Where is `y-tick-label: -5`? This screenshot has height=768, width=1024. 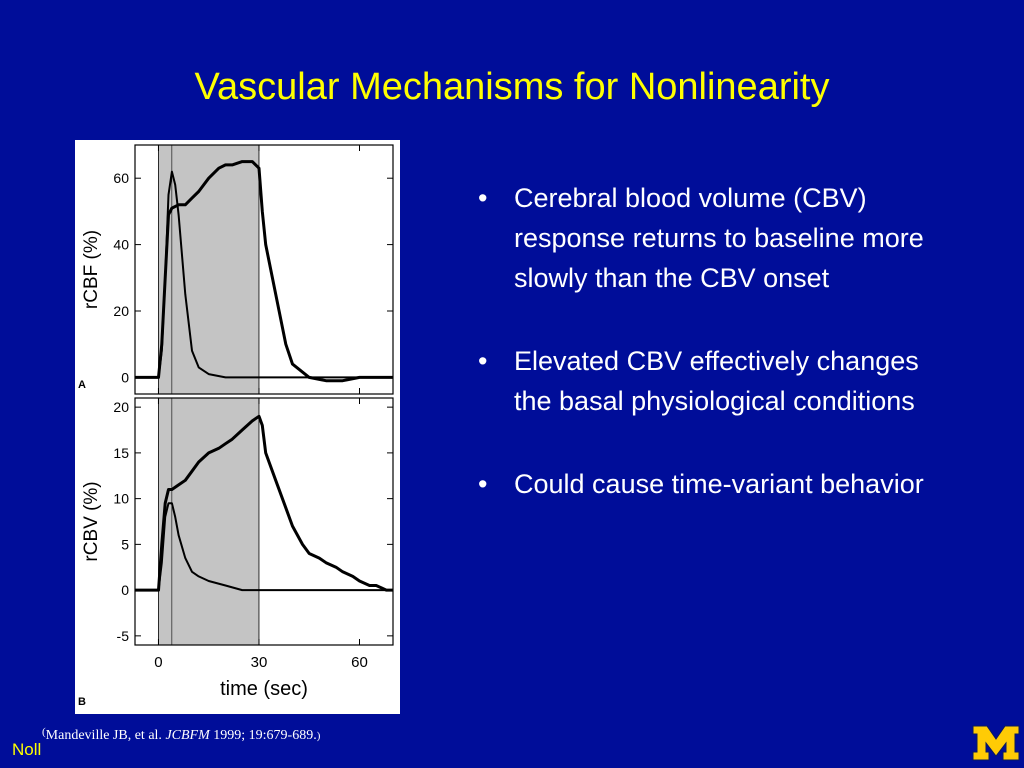 y-tick-label: -5 is located at coordinates (123, 636).